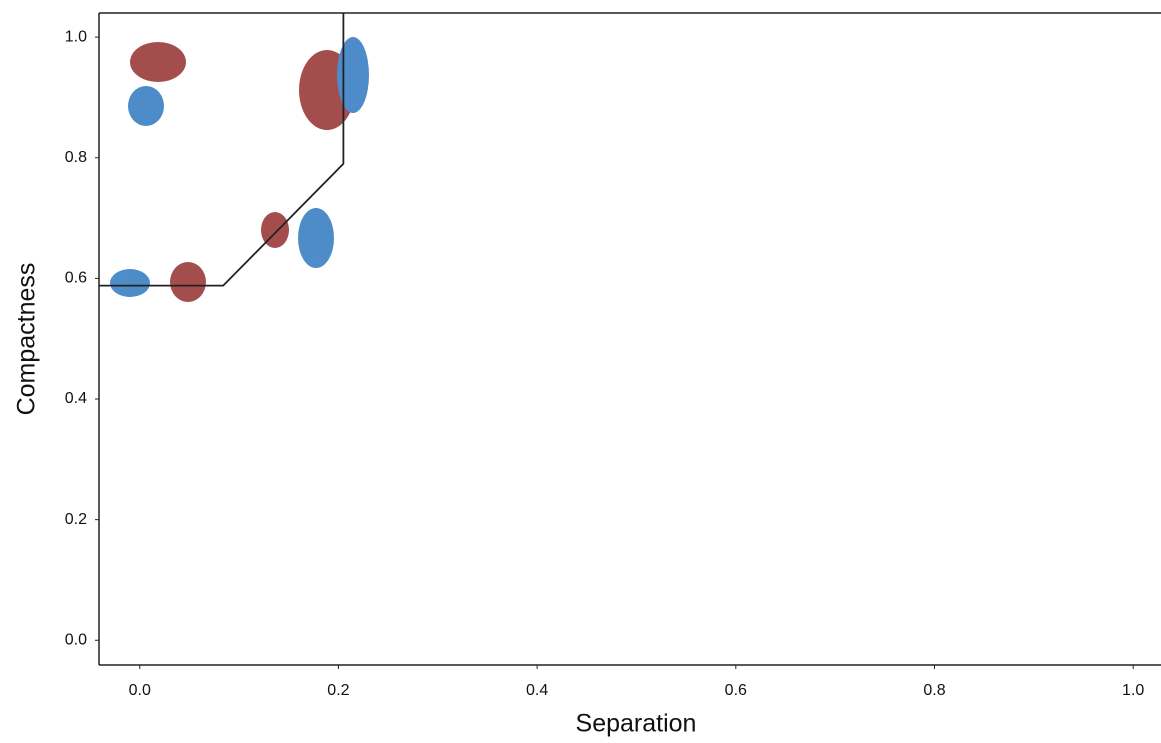 The image size is (1161, 743). What do you see at coordinates (537, 690) in the screenshot?
I see `x-tick-label: 0.4` at bounding box center [537, 690].